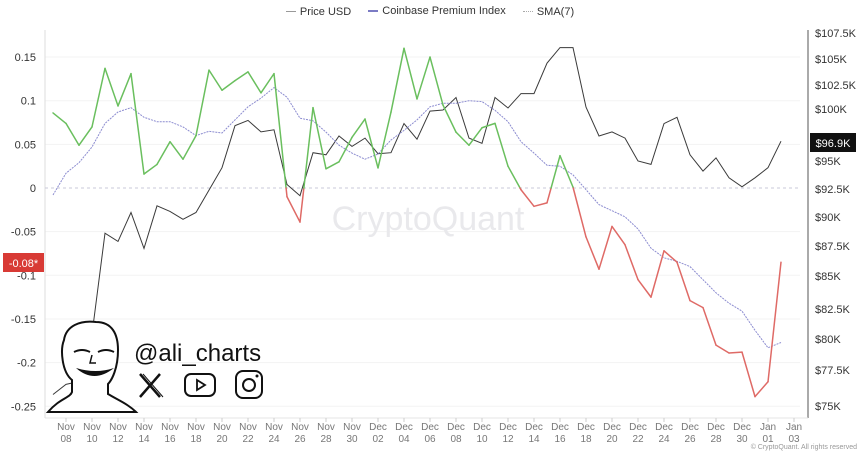 This screenshot has width=860, height=453. Describe the element at coordinates (378, 439) in the screenshot. I see `x-tick-day: 02` at that location.